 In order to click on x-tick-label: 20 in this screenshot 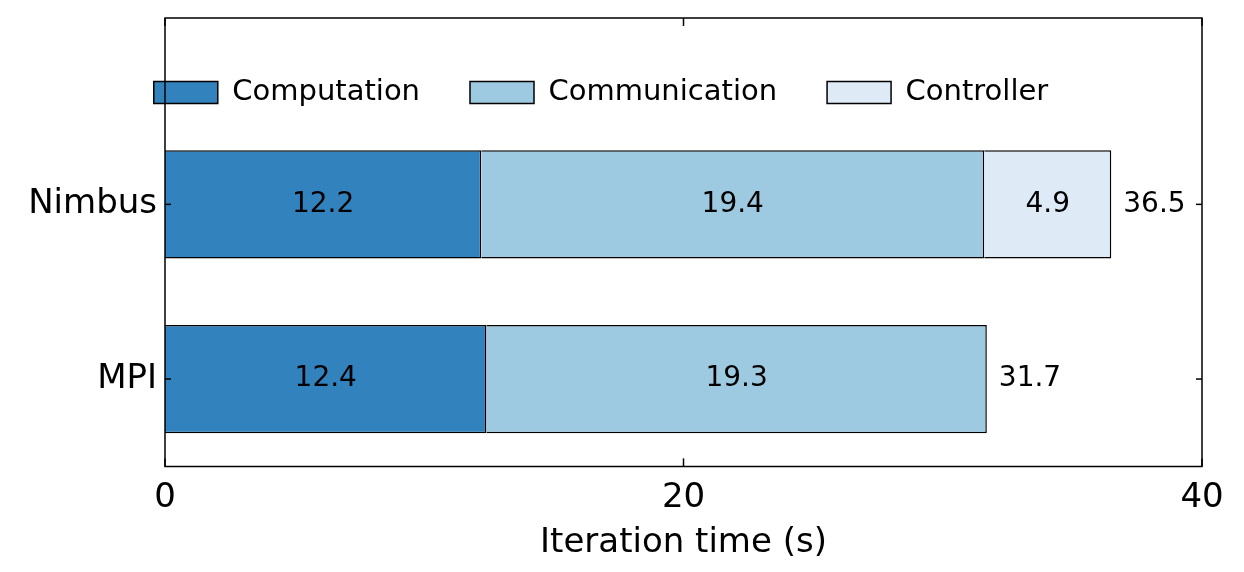, I will do `click(683, 494)`.